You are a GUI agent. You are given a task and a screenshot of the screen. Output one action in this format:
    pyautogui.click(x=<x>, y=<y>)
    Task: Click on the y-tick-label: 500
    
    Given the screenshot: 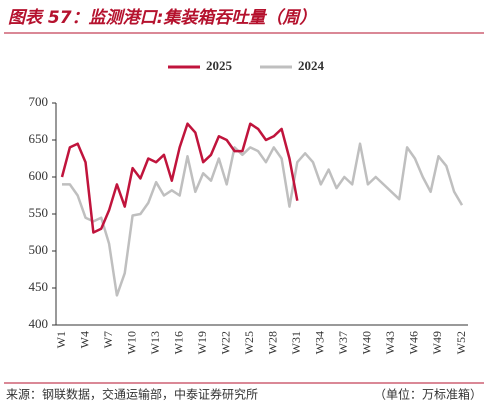 What is the action you would take?
    pyautogui.click(x=39, y=249)
    